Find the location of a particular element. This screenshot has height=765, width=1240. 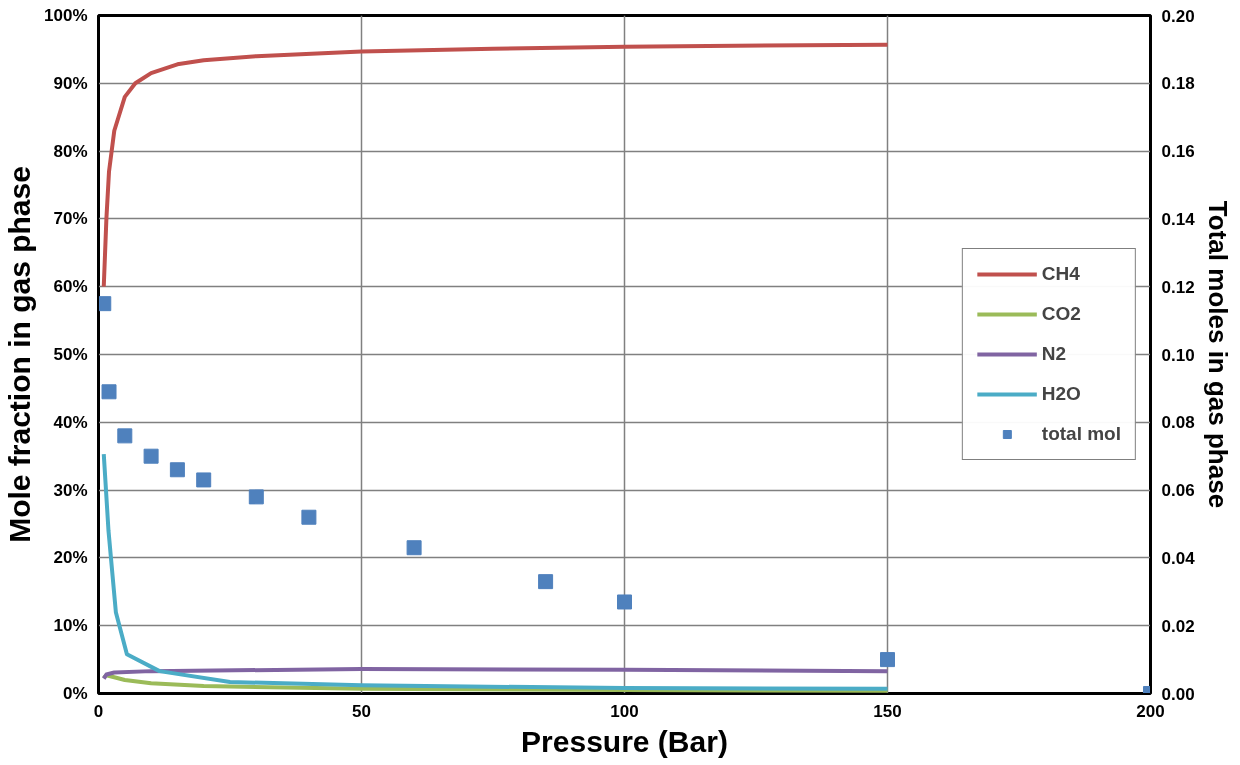

y-tick-label: 100% is located at coordinates (66, 15).